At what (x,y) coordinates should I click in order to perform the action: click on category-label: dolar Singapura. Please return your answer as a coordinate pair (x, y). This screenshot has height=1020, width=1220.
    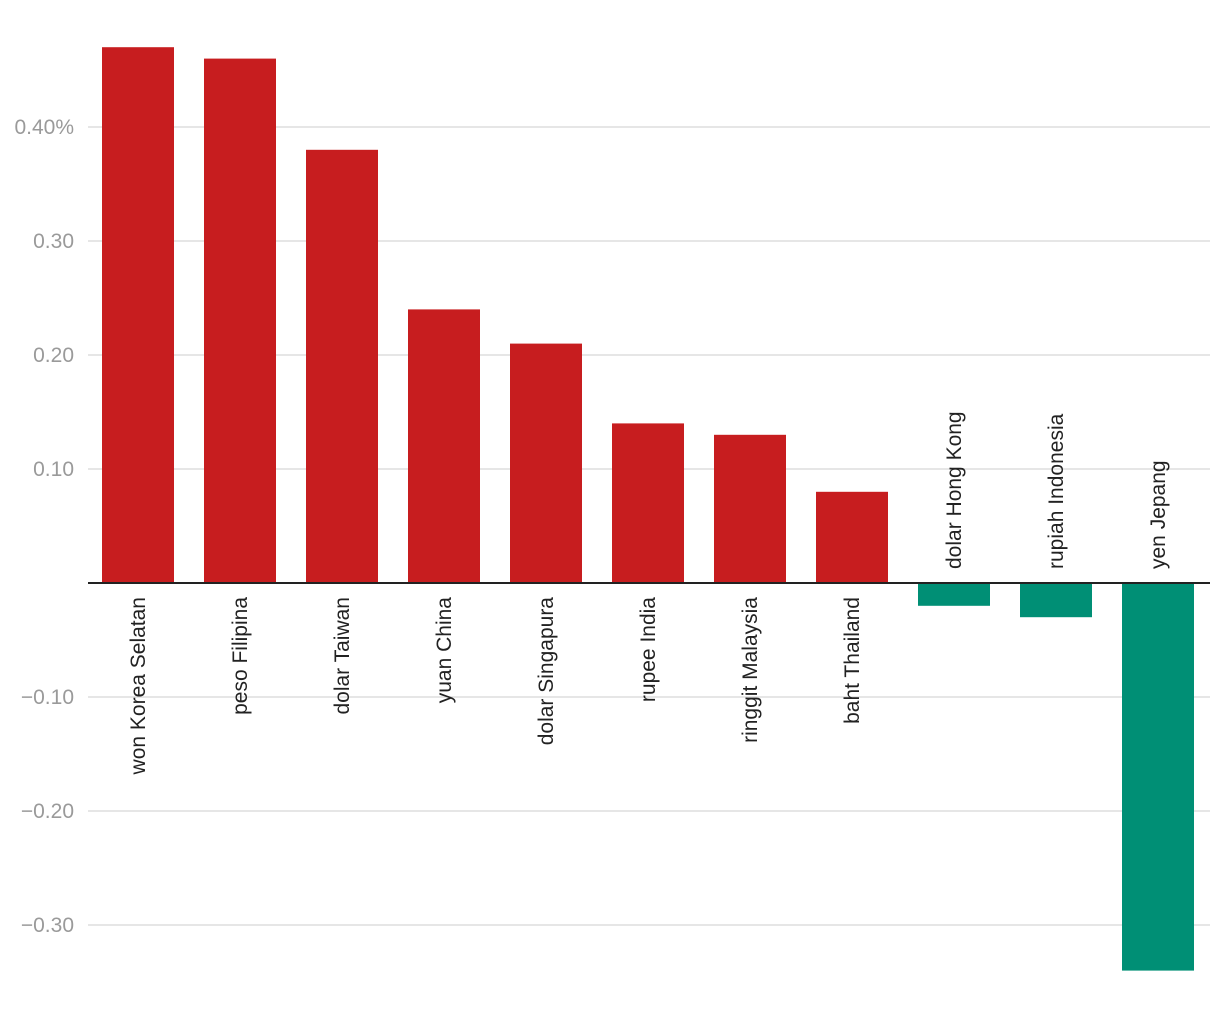
    Looking at the image, I should click on (546, 671).